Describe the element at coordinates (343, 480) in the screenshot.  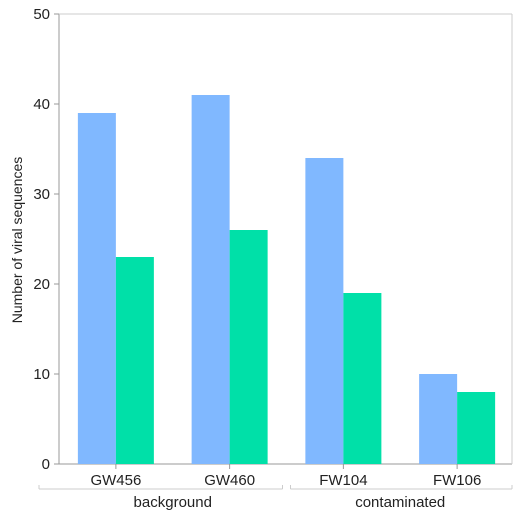
I see `x-label-fw104: FW104` at that location.